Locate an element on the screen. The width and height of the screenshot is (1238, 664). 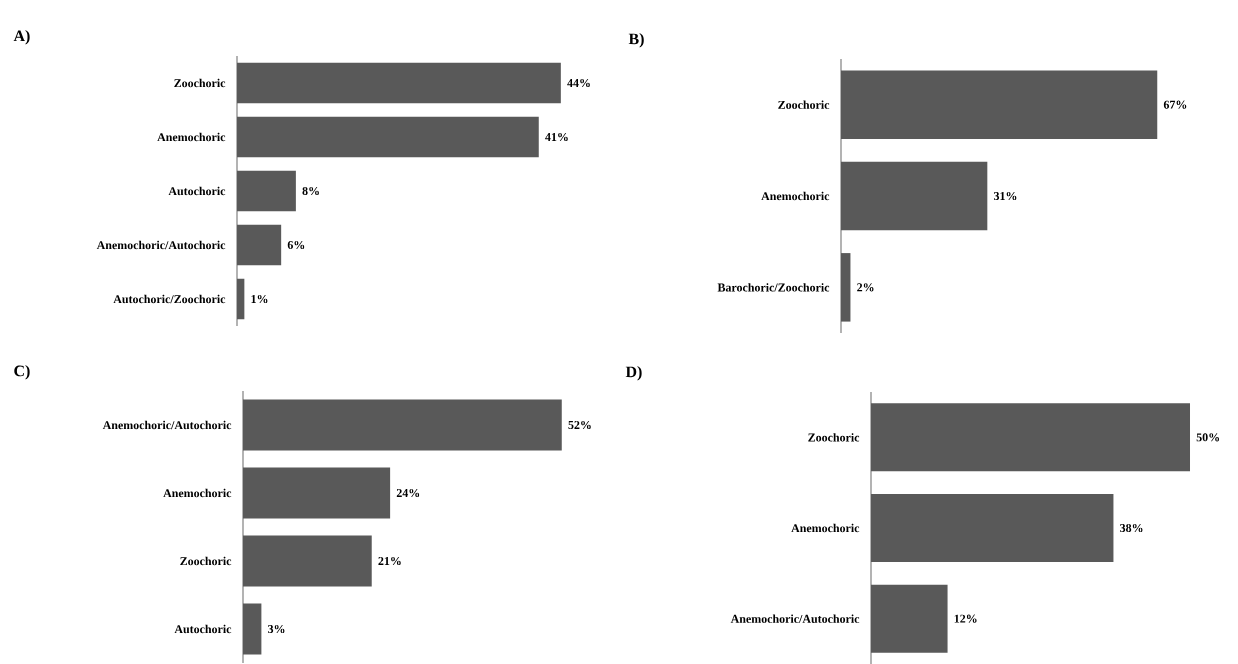
data-label: 6% is located at coordinates (296, 244).